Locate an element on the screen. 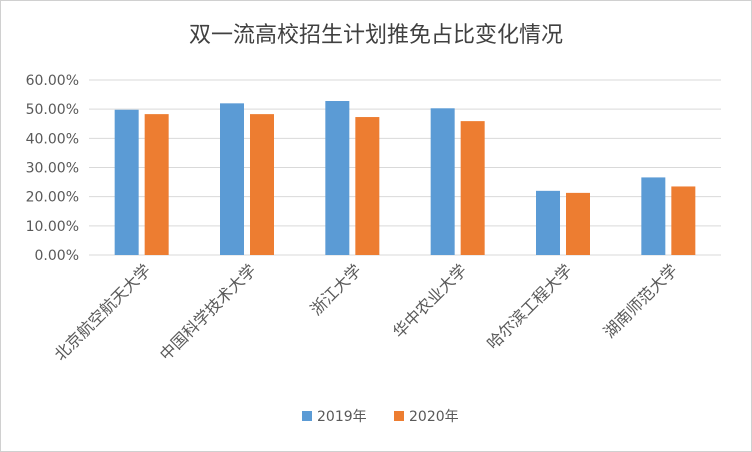 This screenshot has height=452, width=752. chart-title: 双一流高校招生计划推免占比变化情况 is located at coordinates (375, 35).